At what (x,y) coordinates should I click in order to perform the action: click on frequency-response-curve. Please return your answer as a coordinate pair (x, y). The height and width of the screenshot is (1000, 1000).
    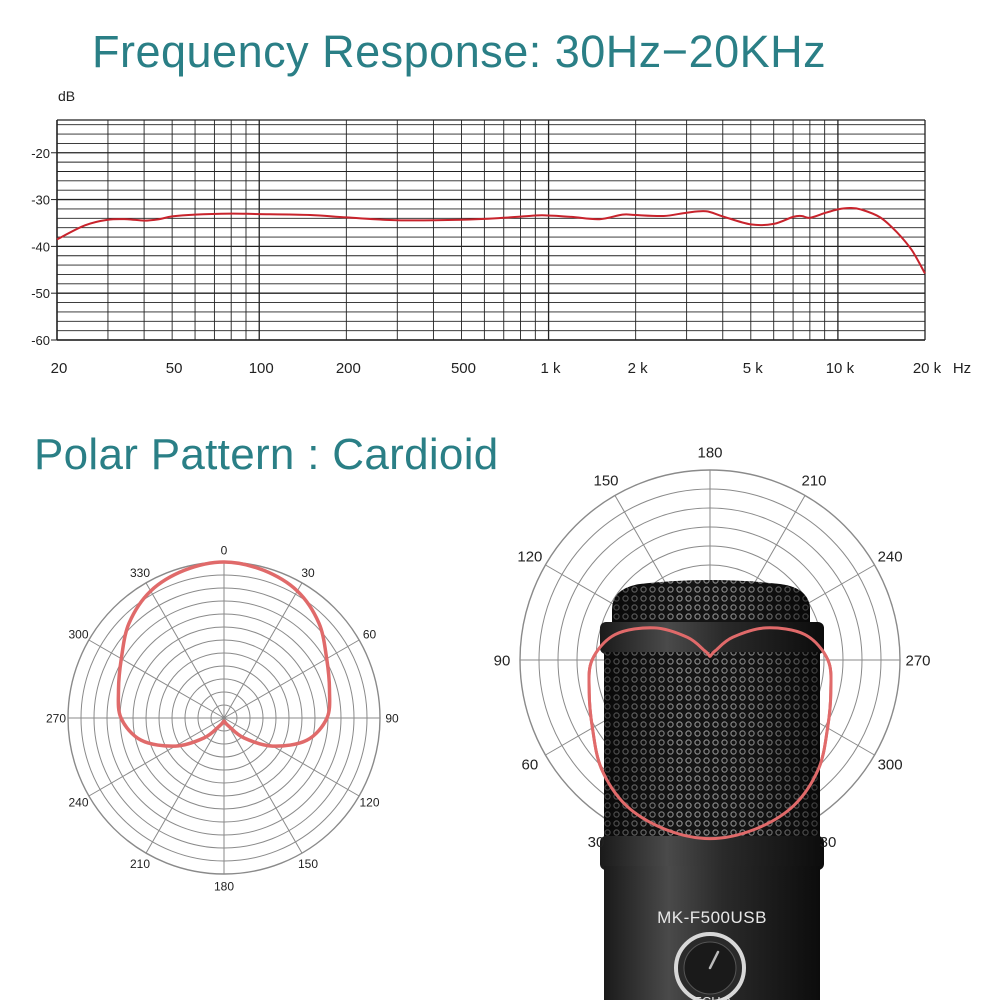
    Looking at the image, I should click on (491, 240).